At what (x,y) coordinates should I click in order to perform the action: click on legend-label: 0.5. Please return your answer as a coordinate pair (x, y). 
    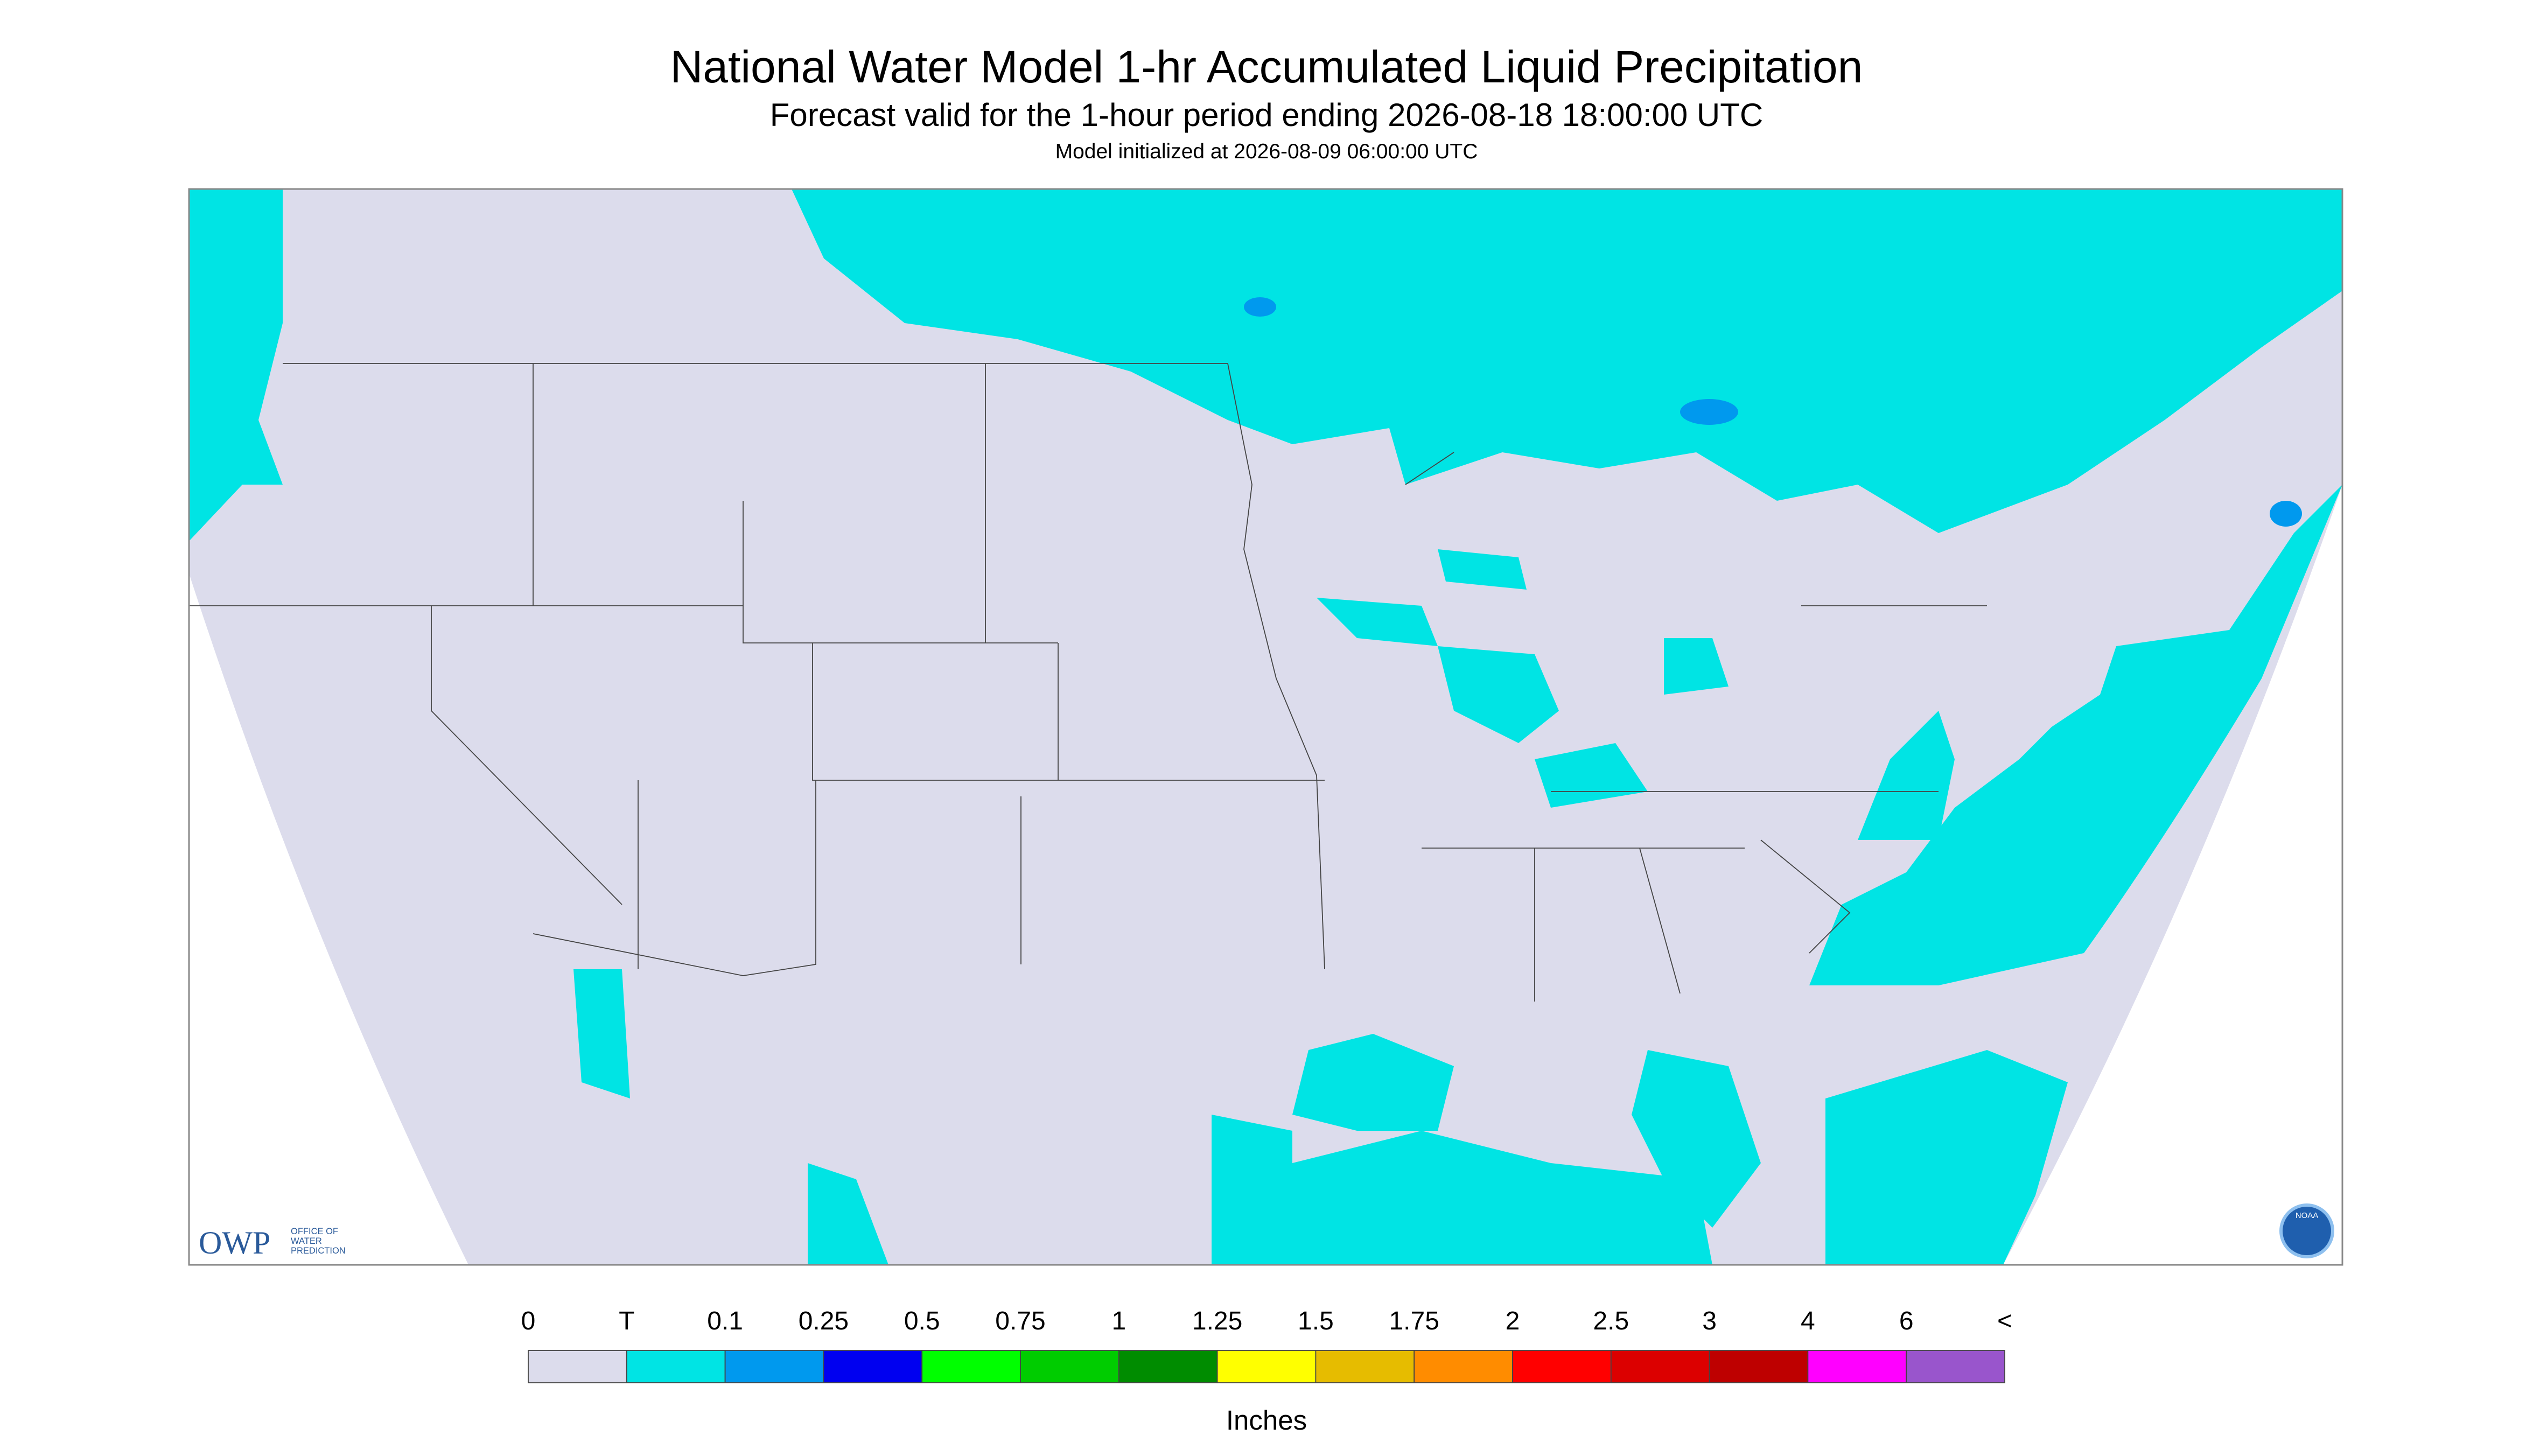
    Looking at the image, I should click on (922, 1321).